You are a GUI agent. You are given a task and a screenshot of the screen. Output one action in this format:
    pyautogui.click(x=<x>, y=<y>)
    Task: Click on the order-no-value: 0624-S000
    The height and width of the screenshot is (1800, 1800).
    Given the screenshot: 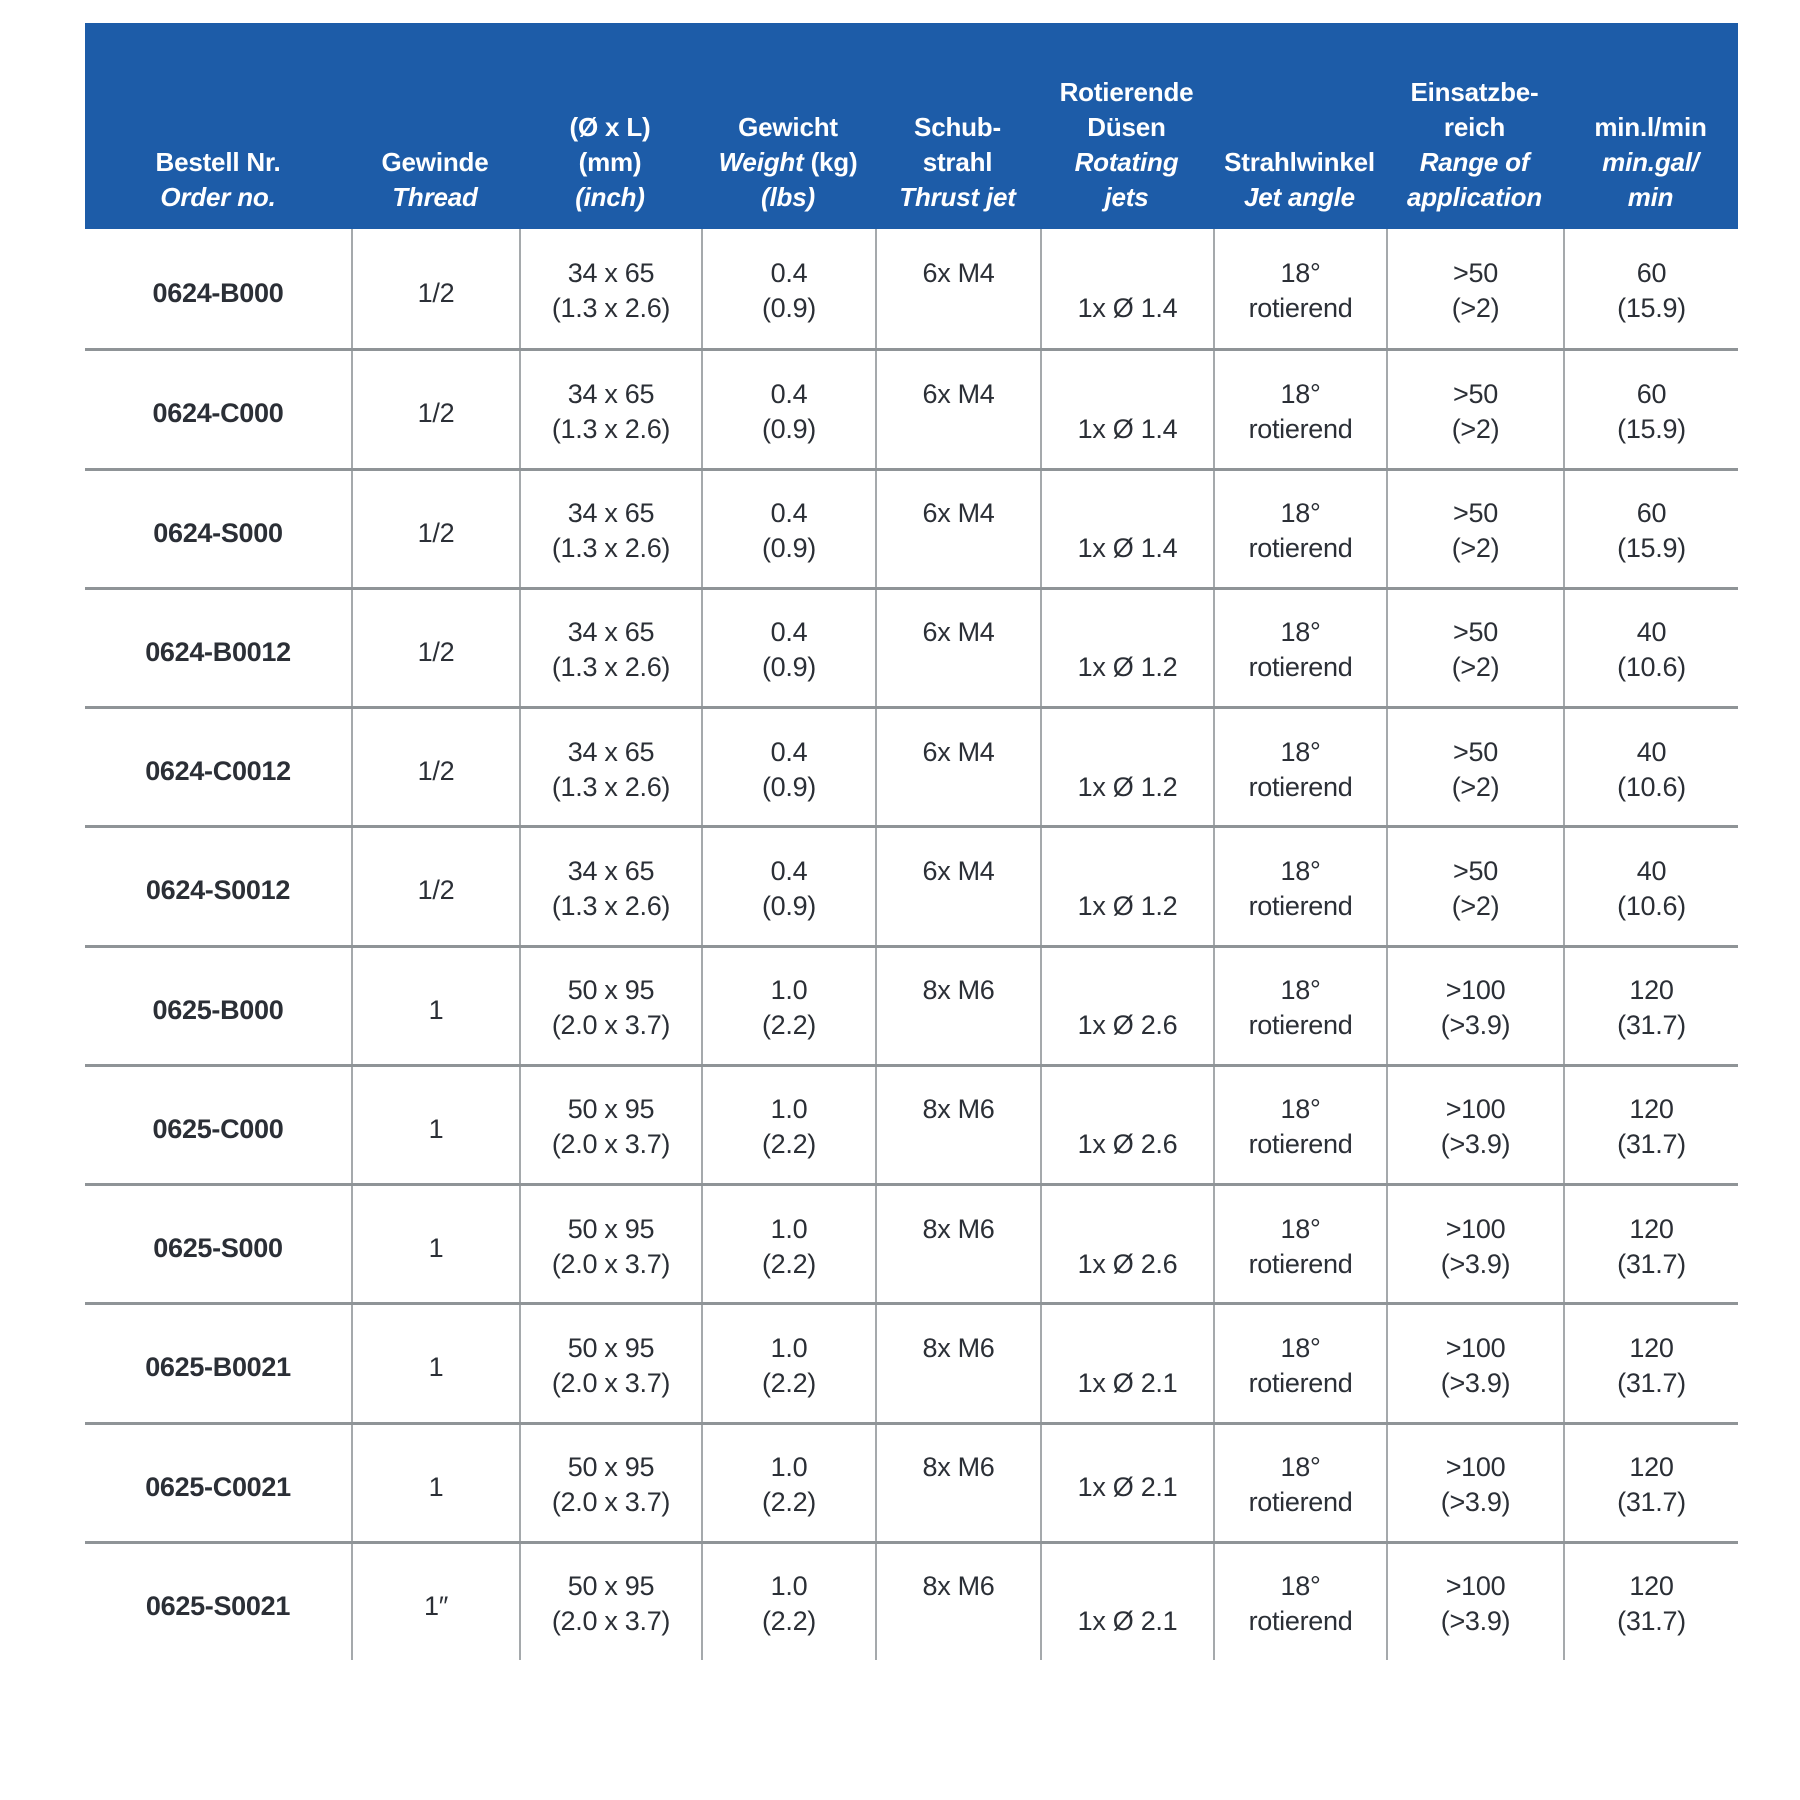 What is the action you would take?
    pyautogui.click(x=218, y=532)
    